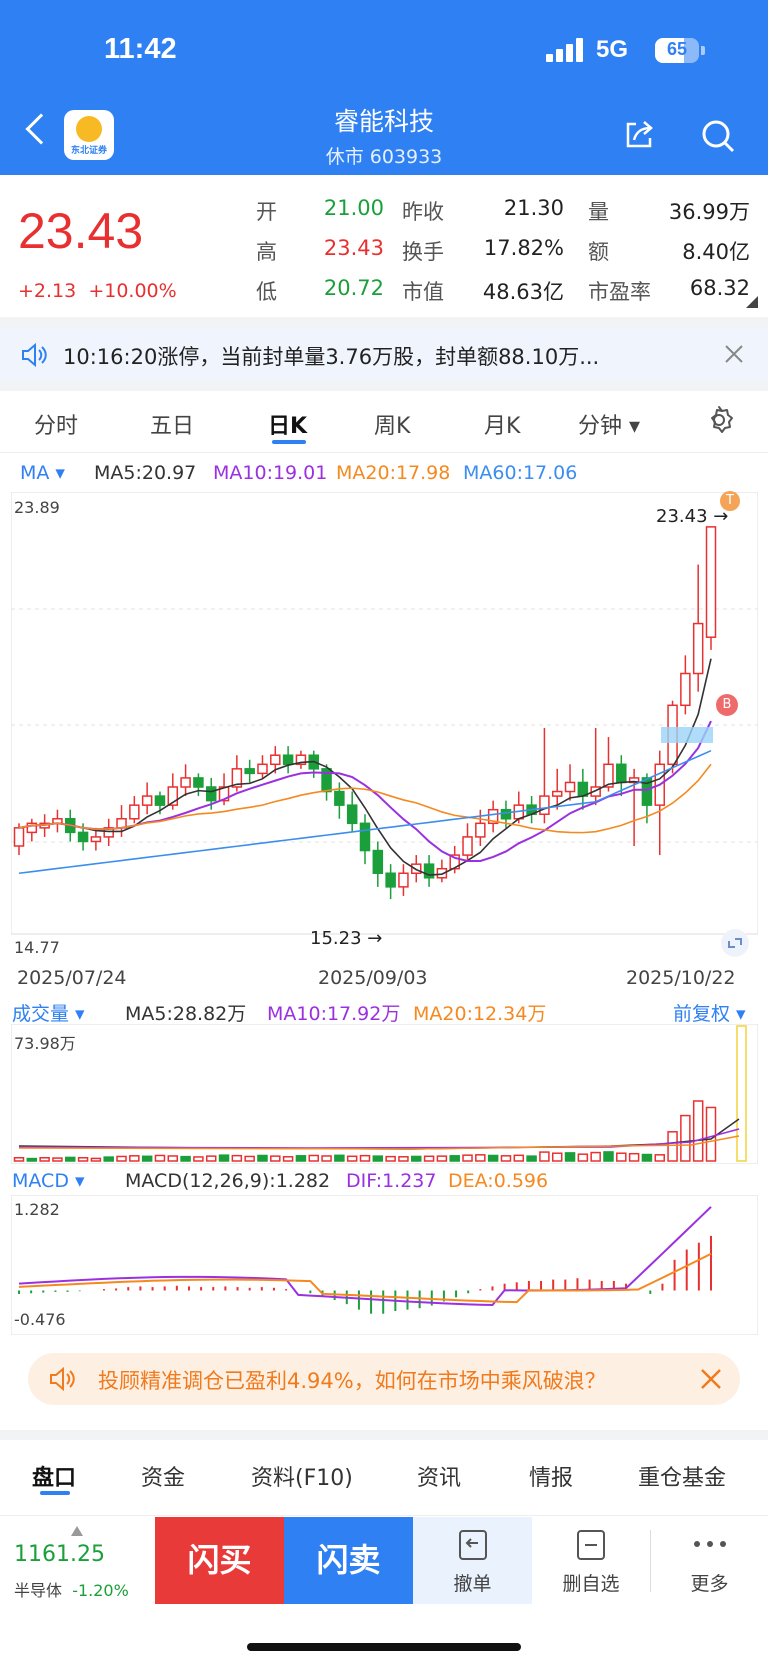 This screenshot has height=1665, width=768. Describe the element at coordinates (612, 49) in the screenshot. I see `network-type: 5G` at that location.